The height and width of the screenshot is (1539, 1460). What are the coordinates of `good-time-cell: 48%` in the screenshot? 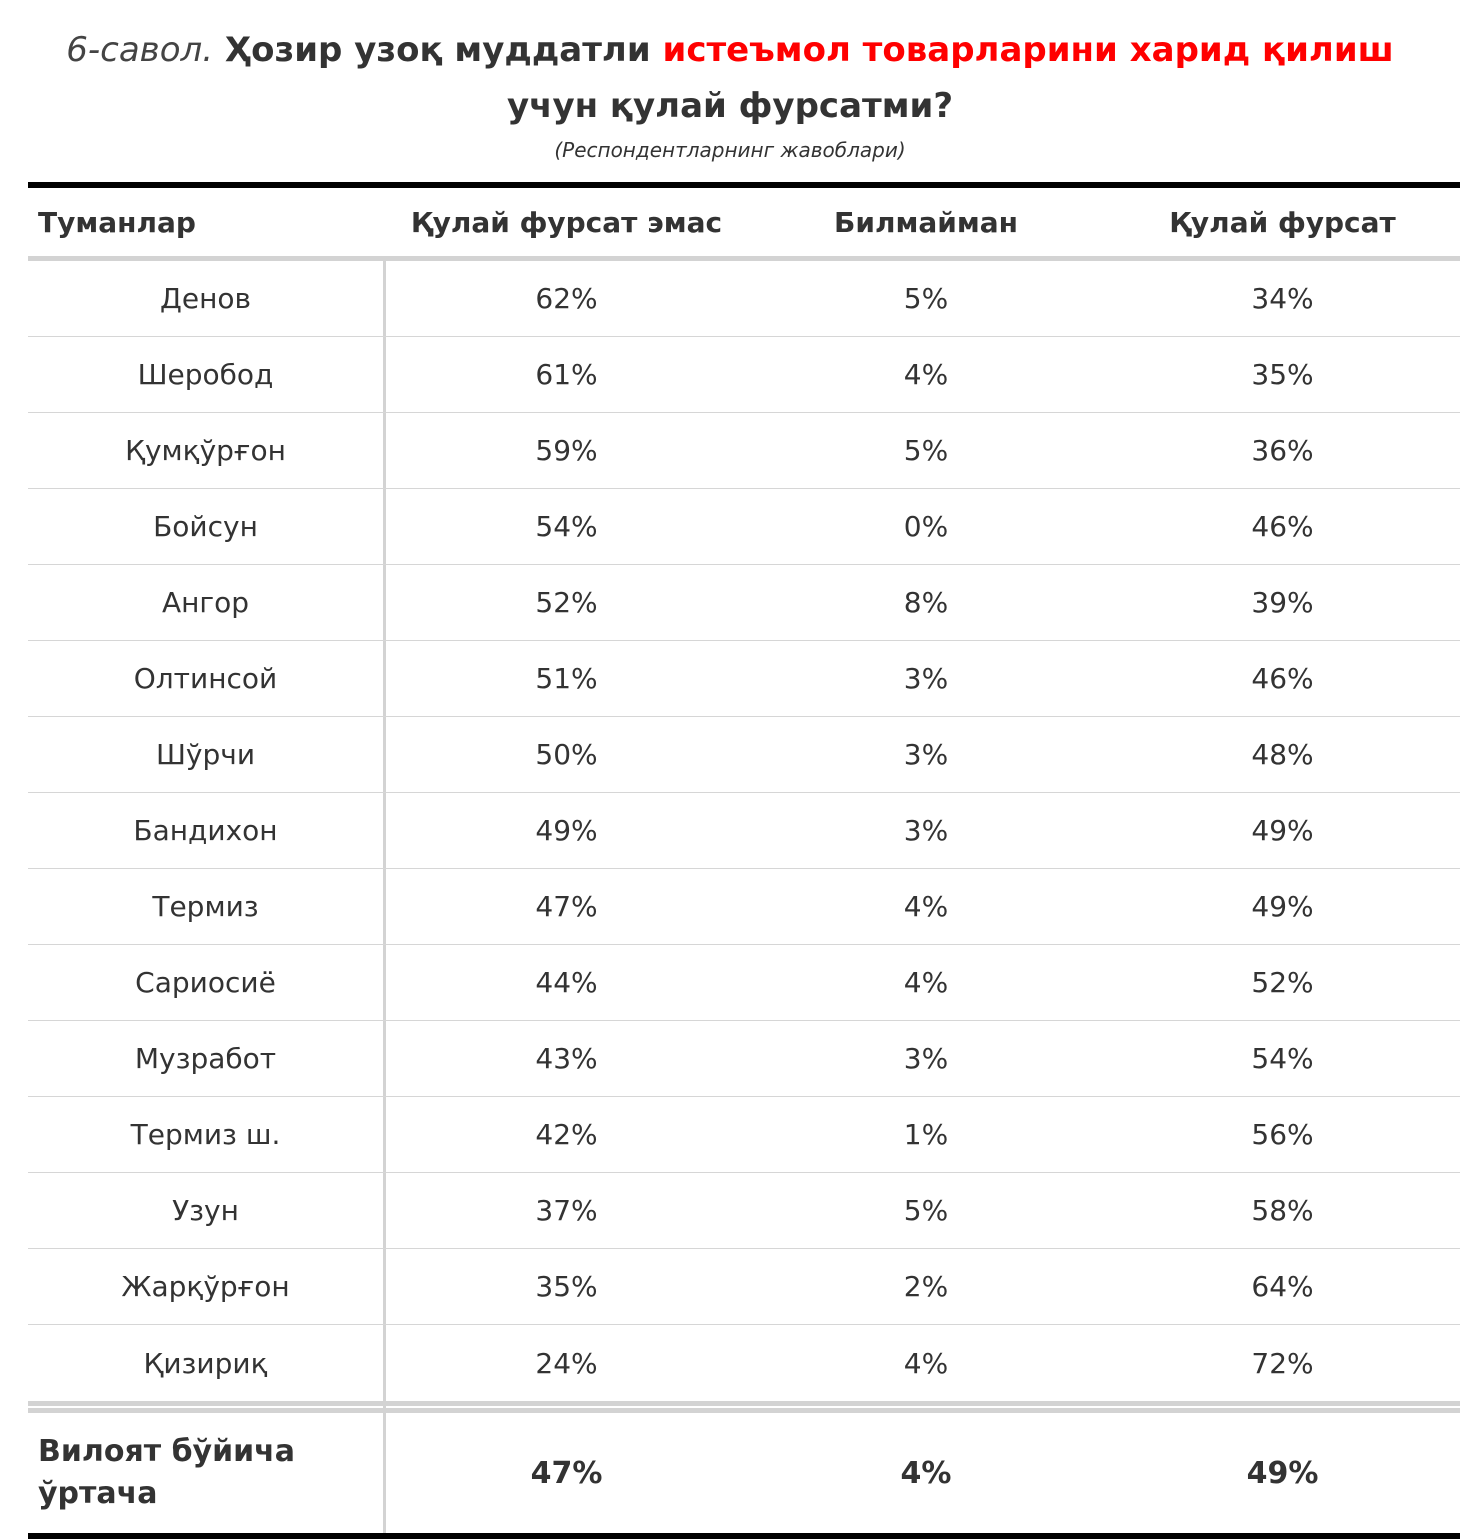 It's located at (1282, 754).